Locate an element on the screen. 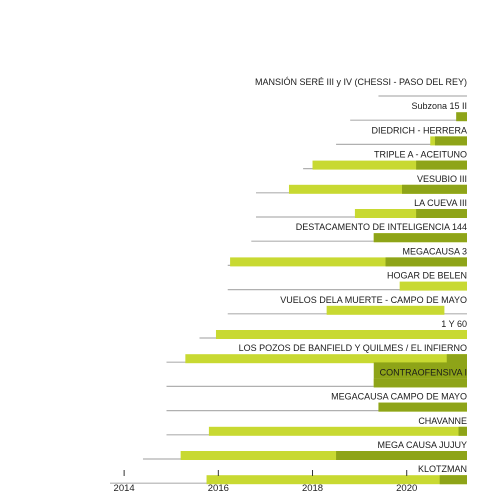  case-label: LA CUEVA III is located at coordinates (440, 203).